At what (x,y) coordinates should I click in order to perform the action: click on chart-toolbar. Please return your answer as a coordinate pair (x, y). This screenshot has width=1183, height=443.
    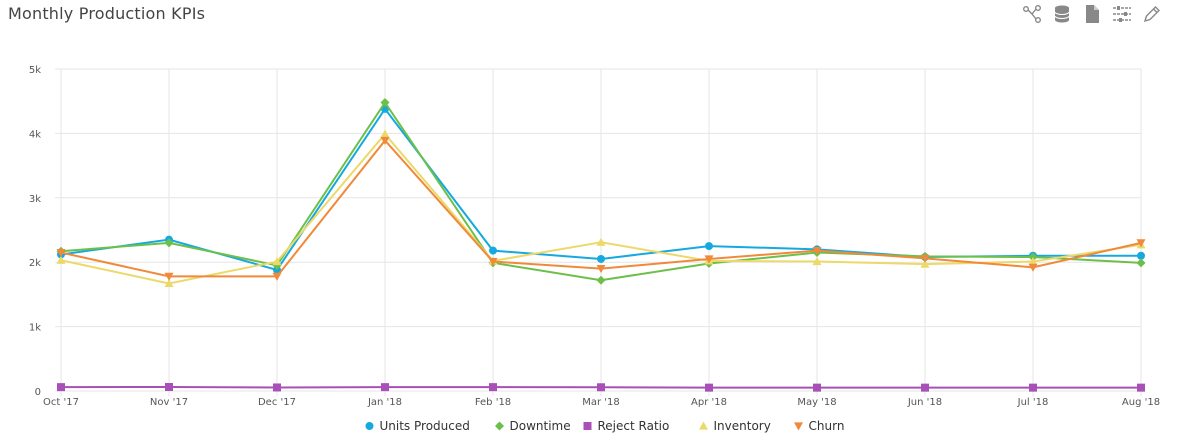
    Looking at the image, I should click on (1092, 14).